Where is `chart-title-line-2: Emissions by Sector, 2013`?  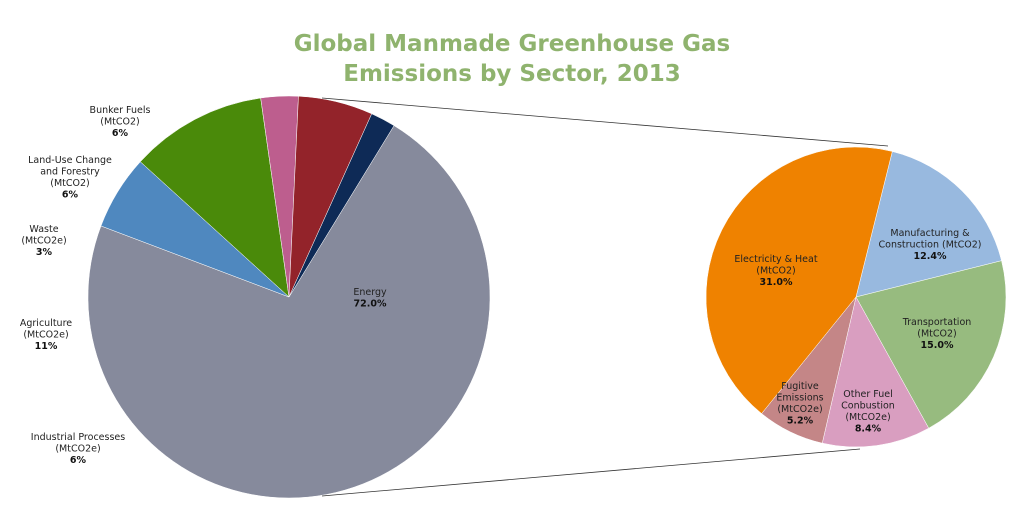 chart-title-line-2: Emissions by Sector, 2013 is located at coordinates (511, 74).